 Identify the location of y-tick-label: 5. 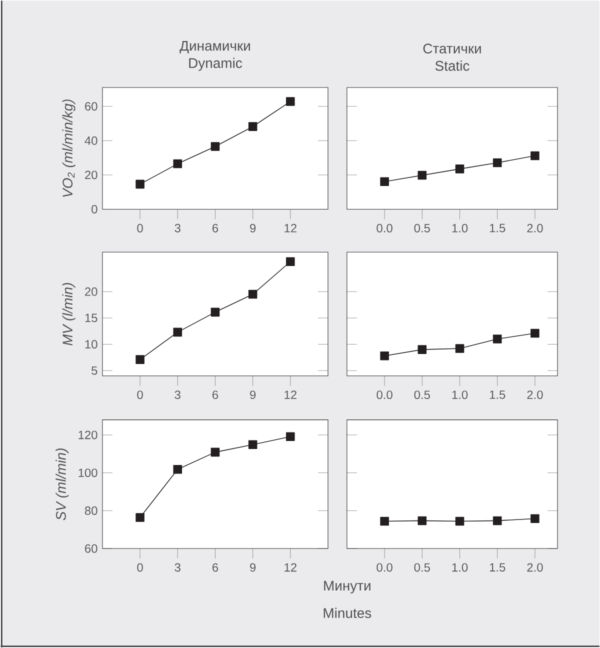
(95, 370).